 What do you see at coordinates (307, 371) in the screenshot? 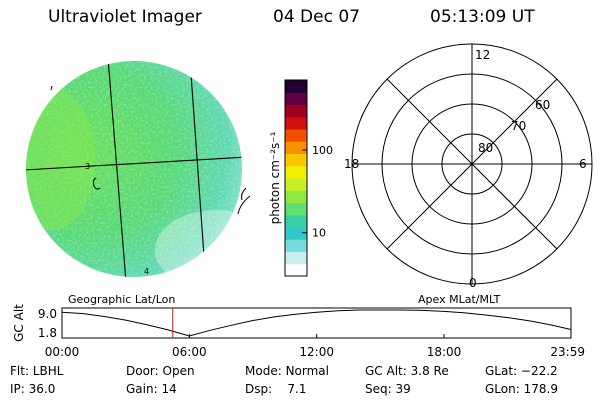
I see `meta-value: Normal` at bounding box center [307, 371].